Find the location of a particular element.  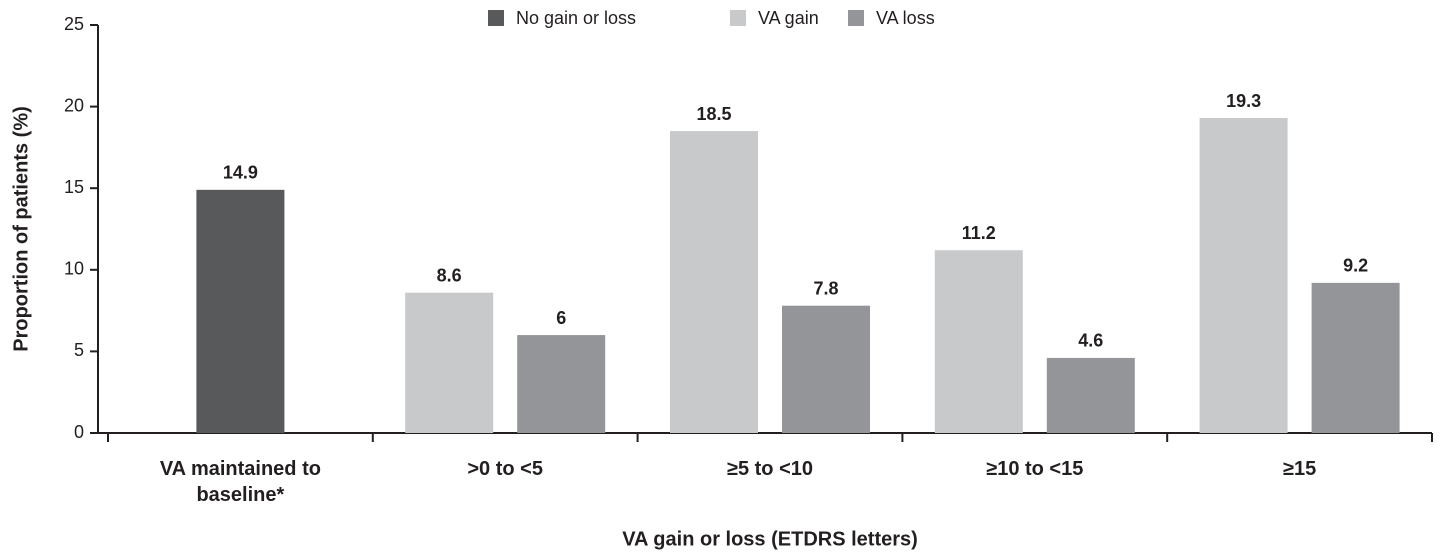

y-tick-label: 20 is located at coordinates (74, 105).